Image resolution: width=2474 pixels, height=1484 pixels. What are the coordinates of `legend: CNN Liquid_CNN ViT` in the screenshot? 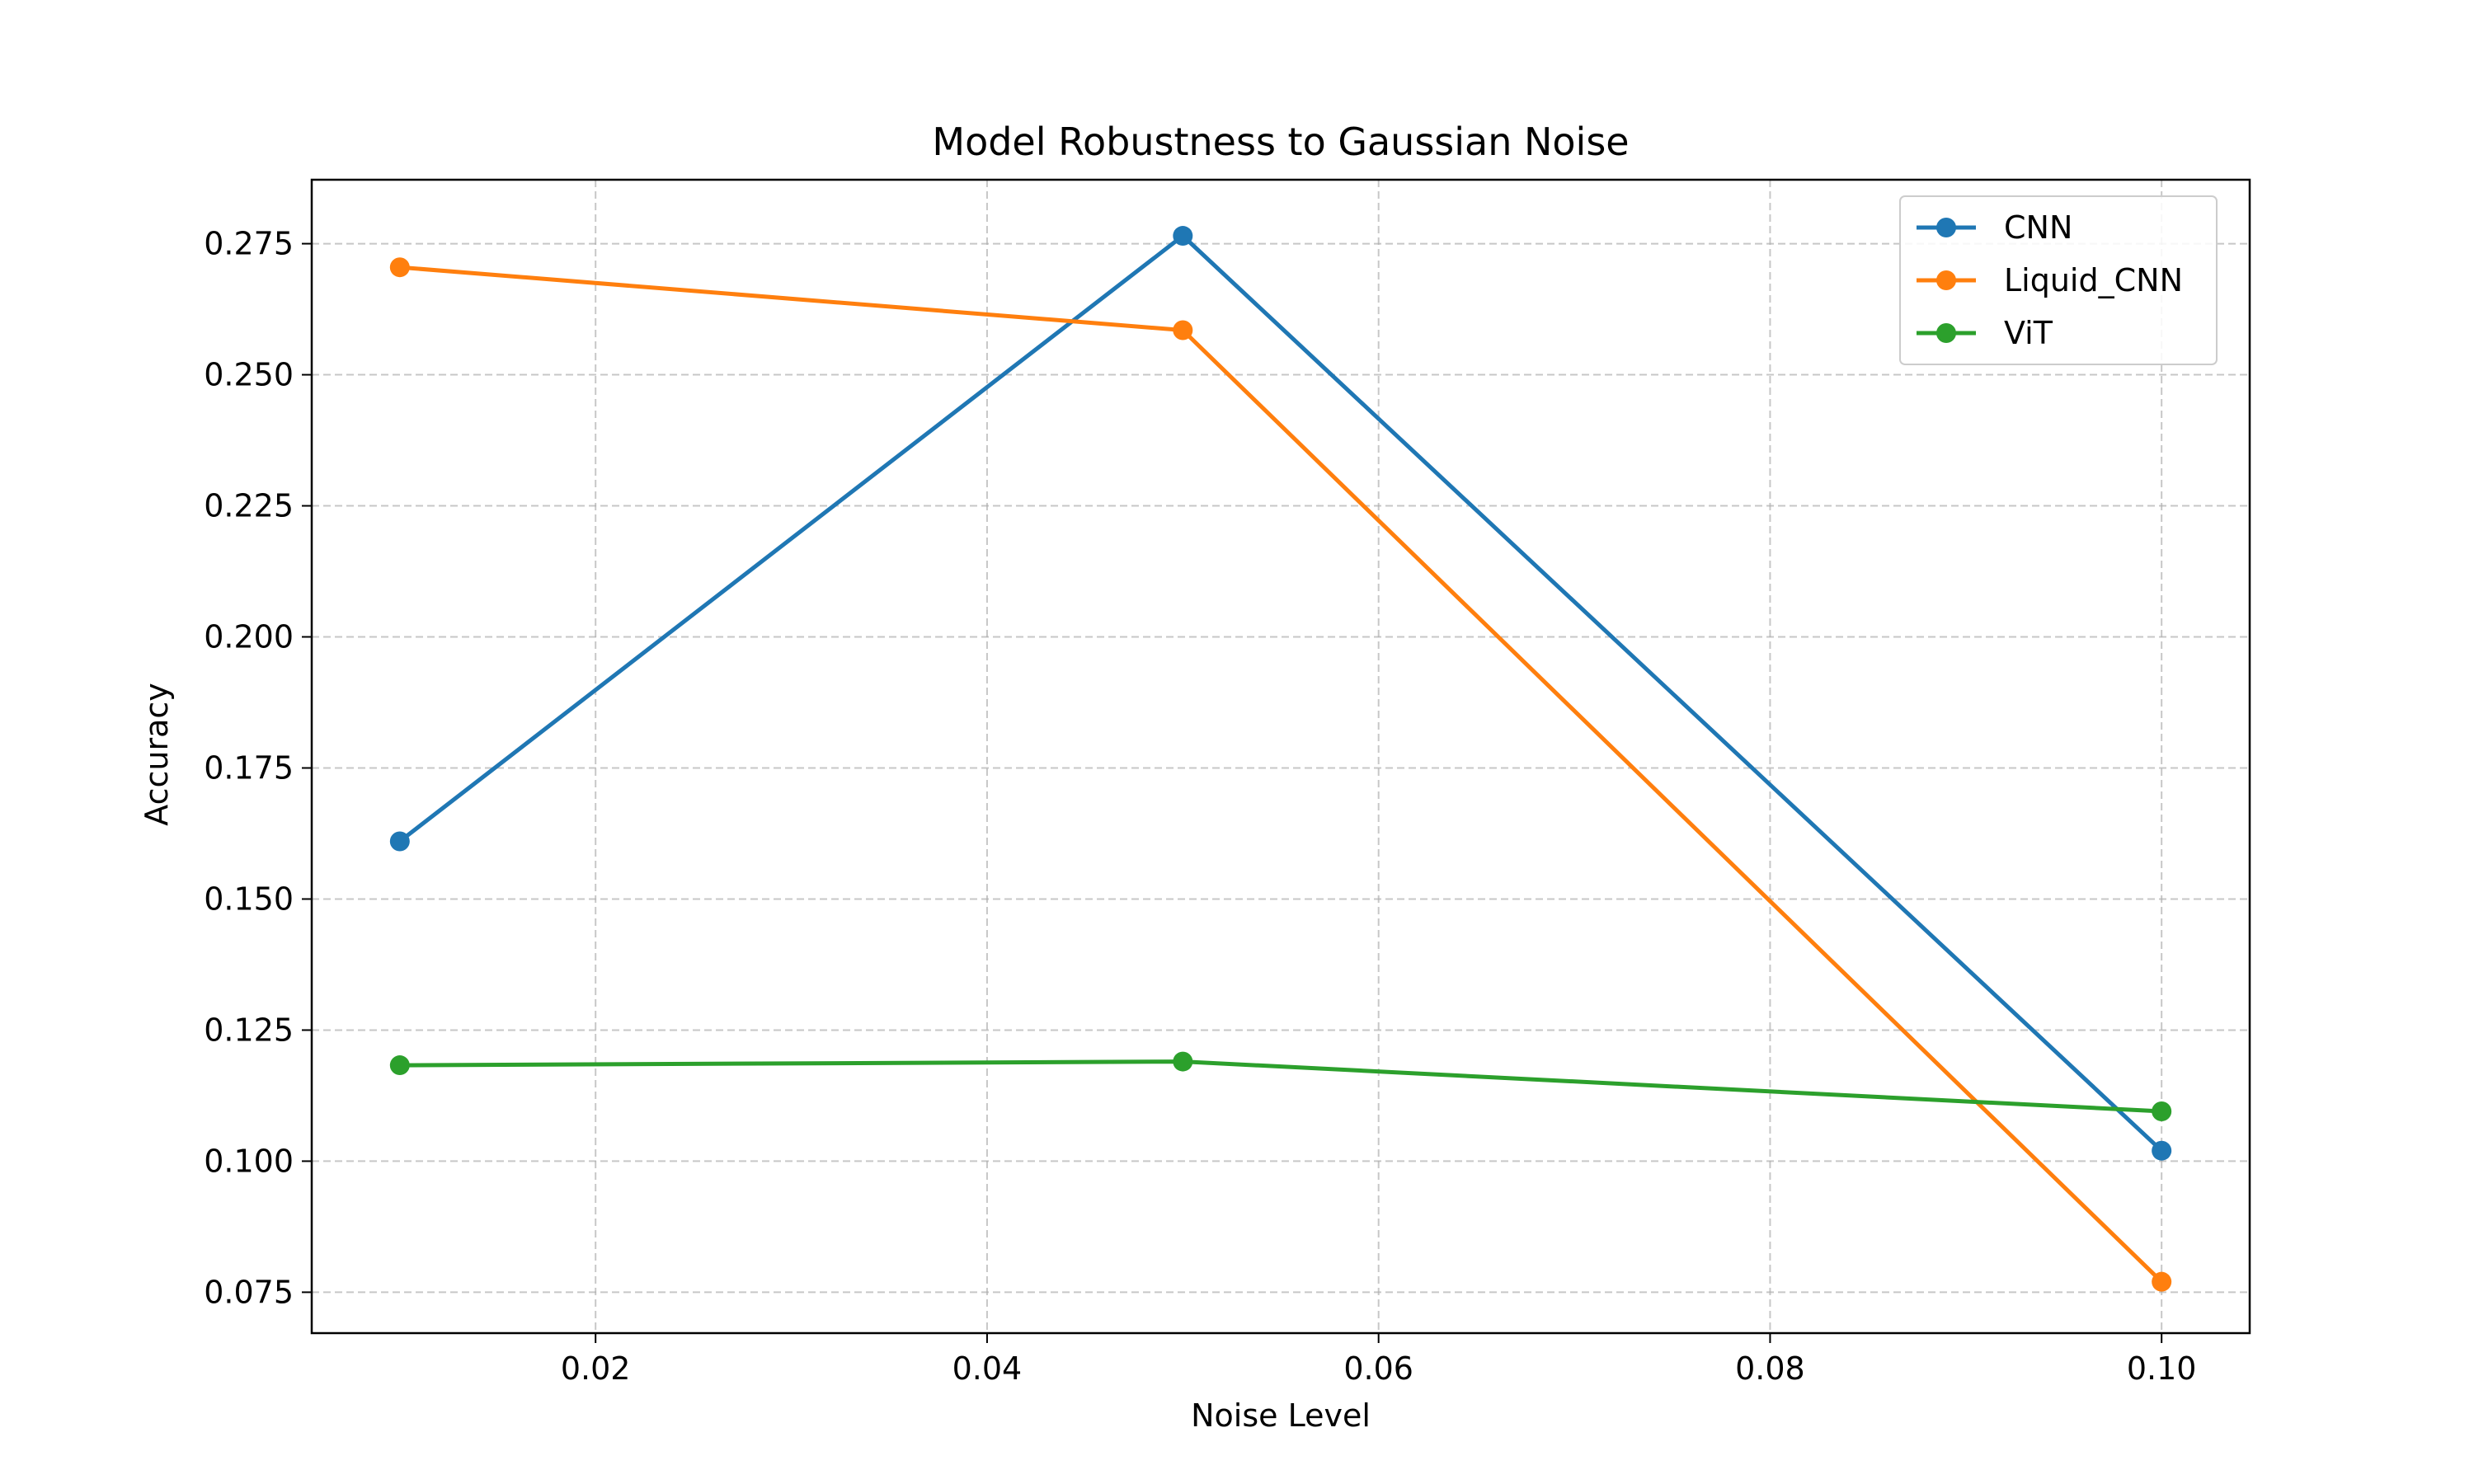 It's located at (2058, 280).